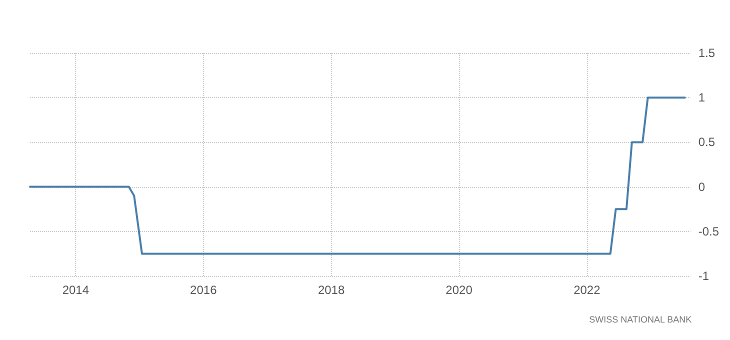 The width and height of the screenshot is (730, 340). Describe the element at coordinates (707, 142) in the screenshot. I see `y-tick-label: 0.5` at that location.